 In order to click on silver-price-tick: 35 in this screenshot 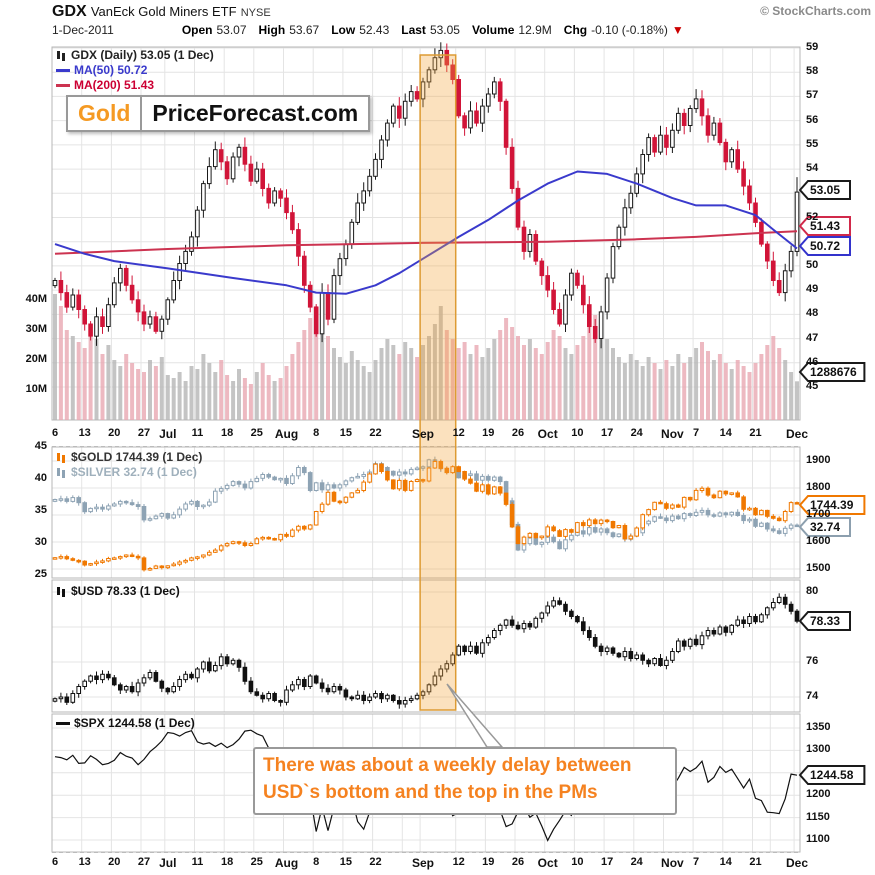, I will do `click(40, 510)`.